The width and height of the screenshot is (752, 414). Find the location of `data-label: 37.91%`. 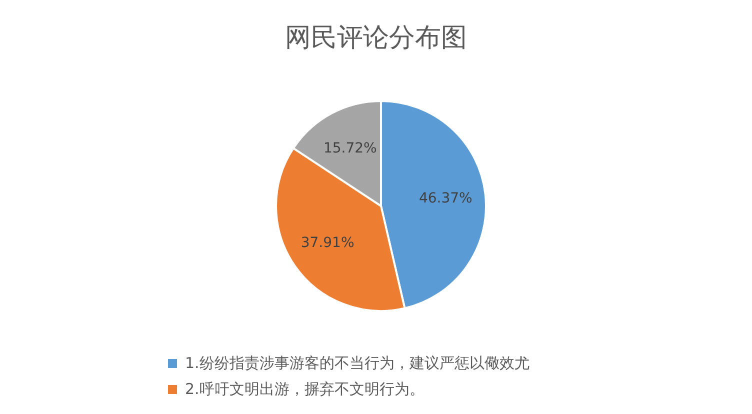

data-label: 37.91% is located at coordinates (327, 243).